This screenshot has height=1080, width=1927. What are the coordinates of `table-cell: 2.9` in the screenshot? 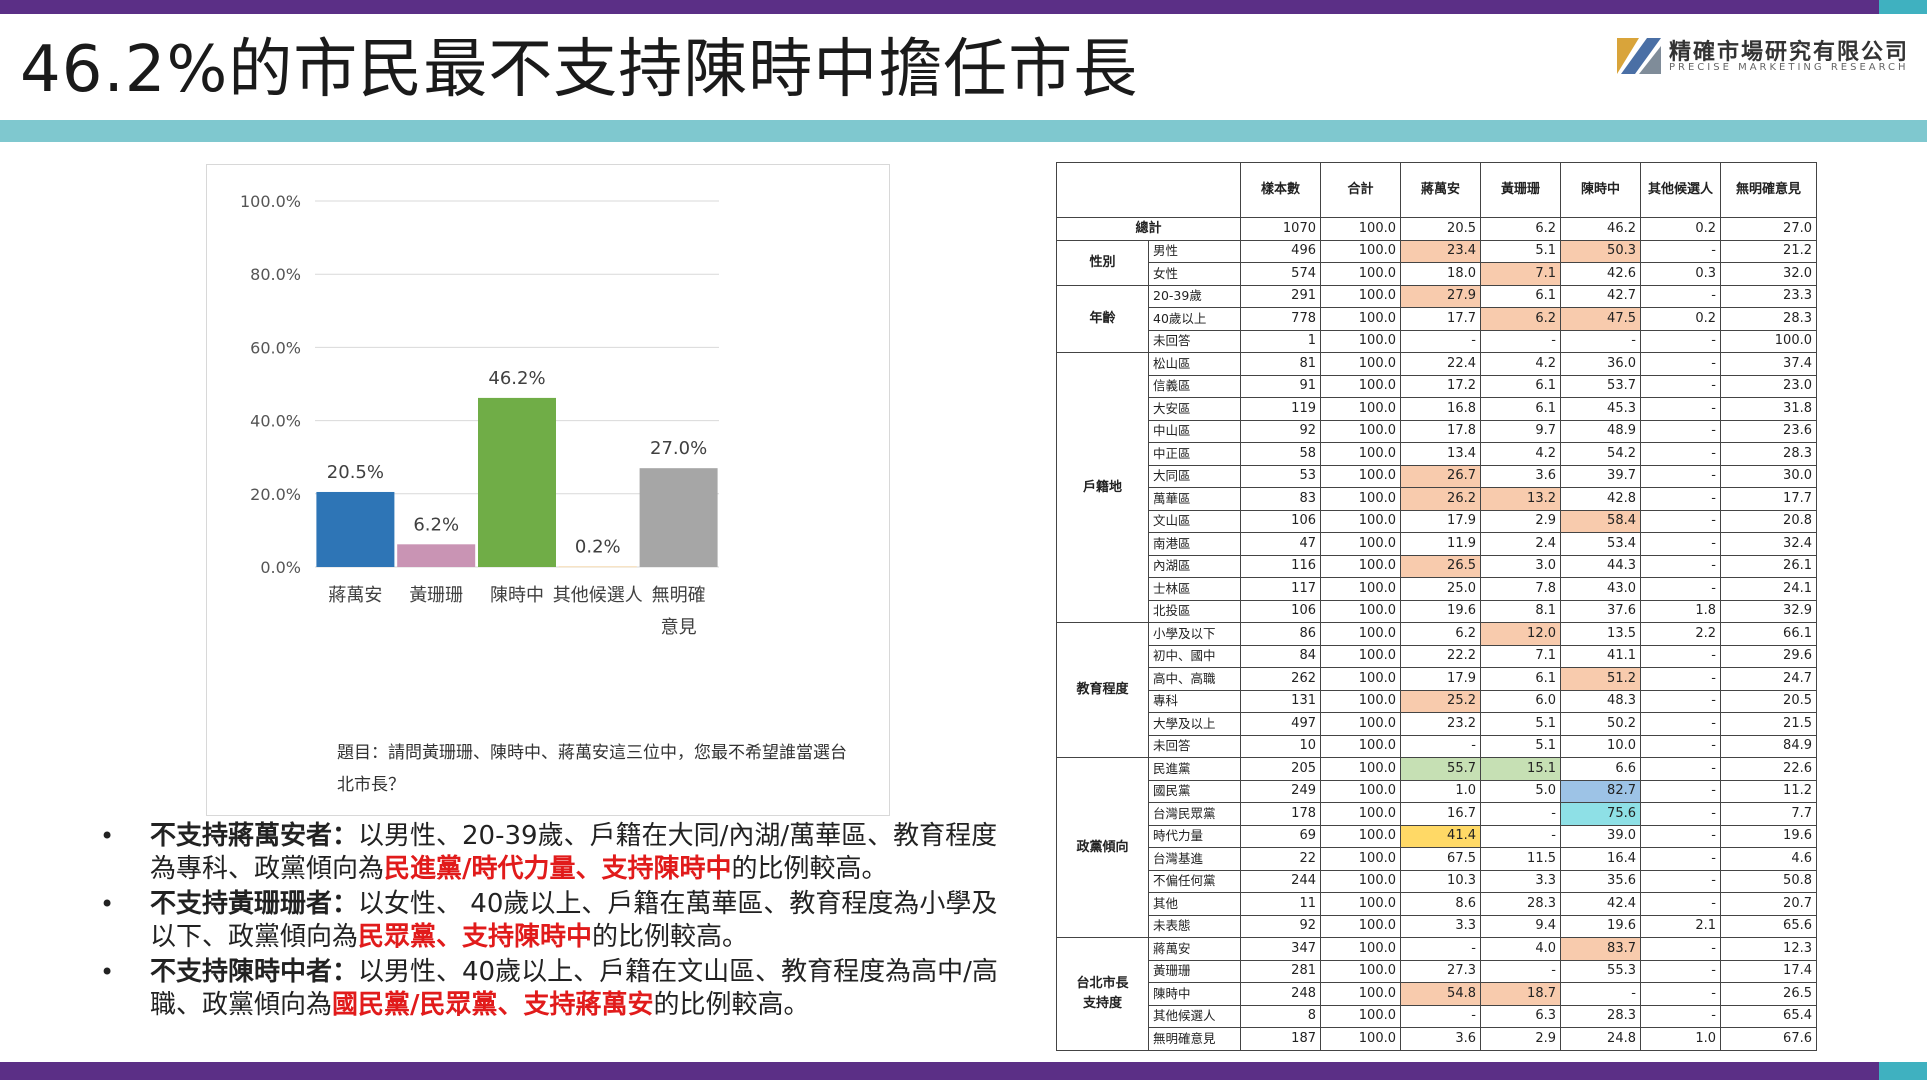 It's located at (1520, 1039).